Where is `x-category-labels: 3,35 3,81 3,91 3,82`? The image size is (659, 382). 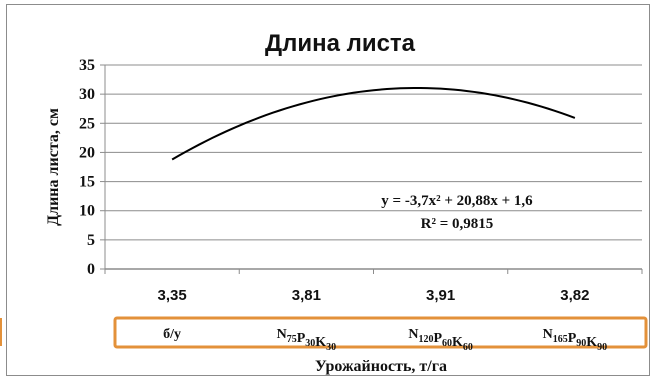 x-category-labels: 3,35 3,81 3,91 3,82 is located at coordinates (374, 295).